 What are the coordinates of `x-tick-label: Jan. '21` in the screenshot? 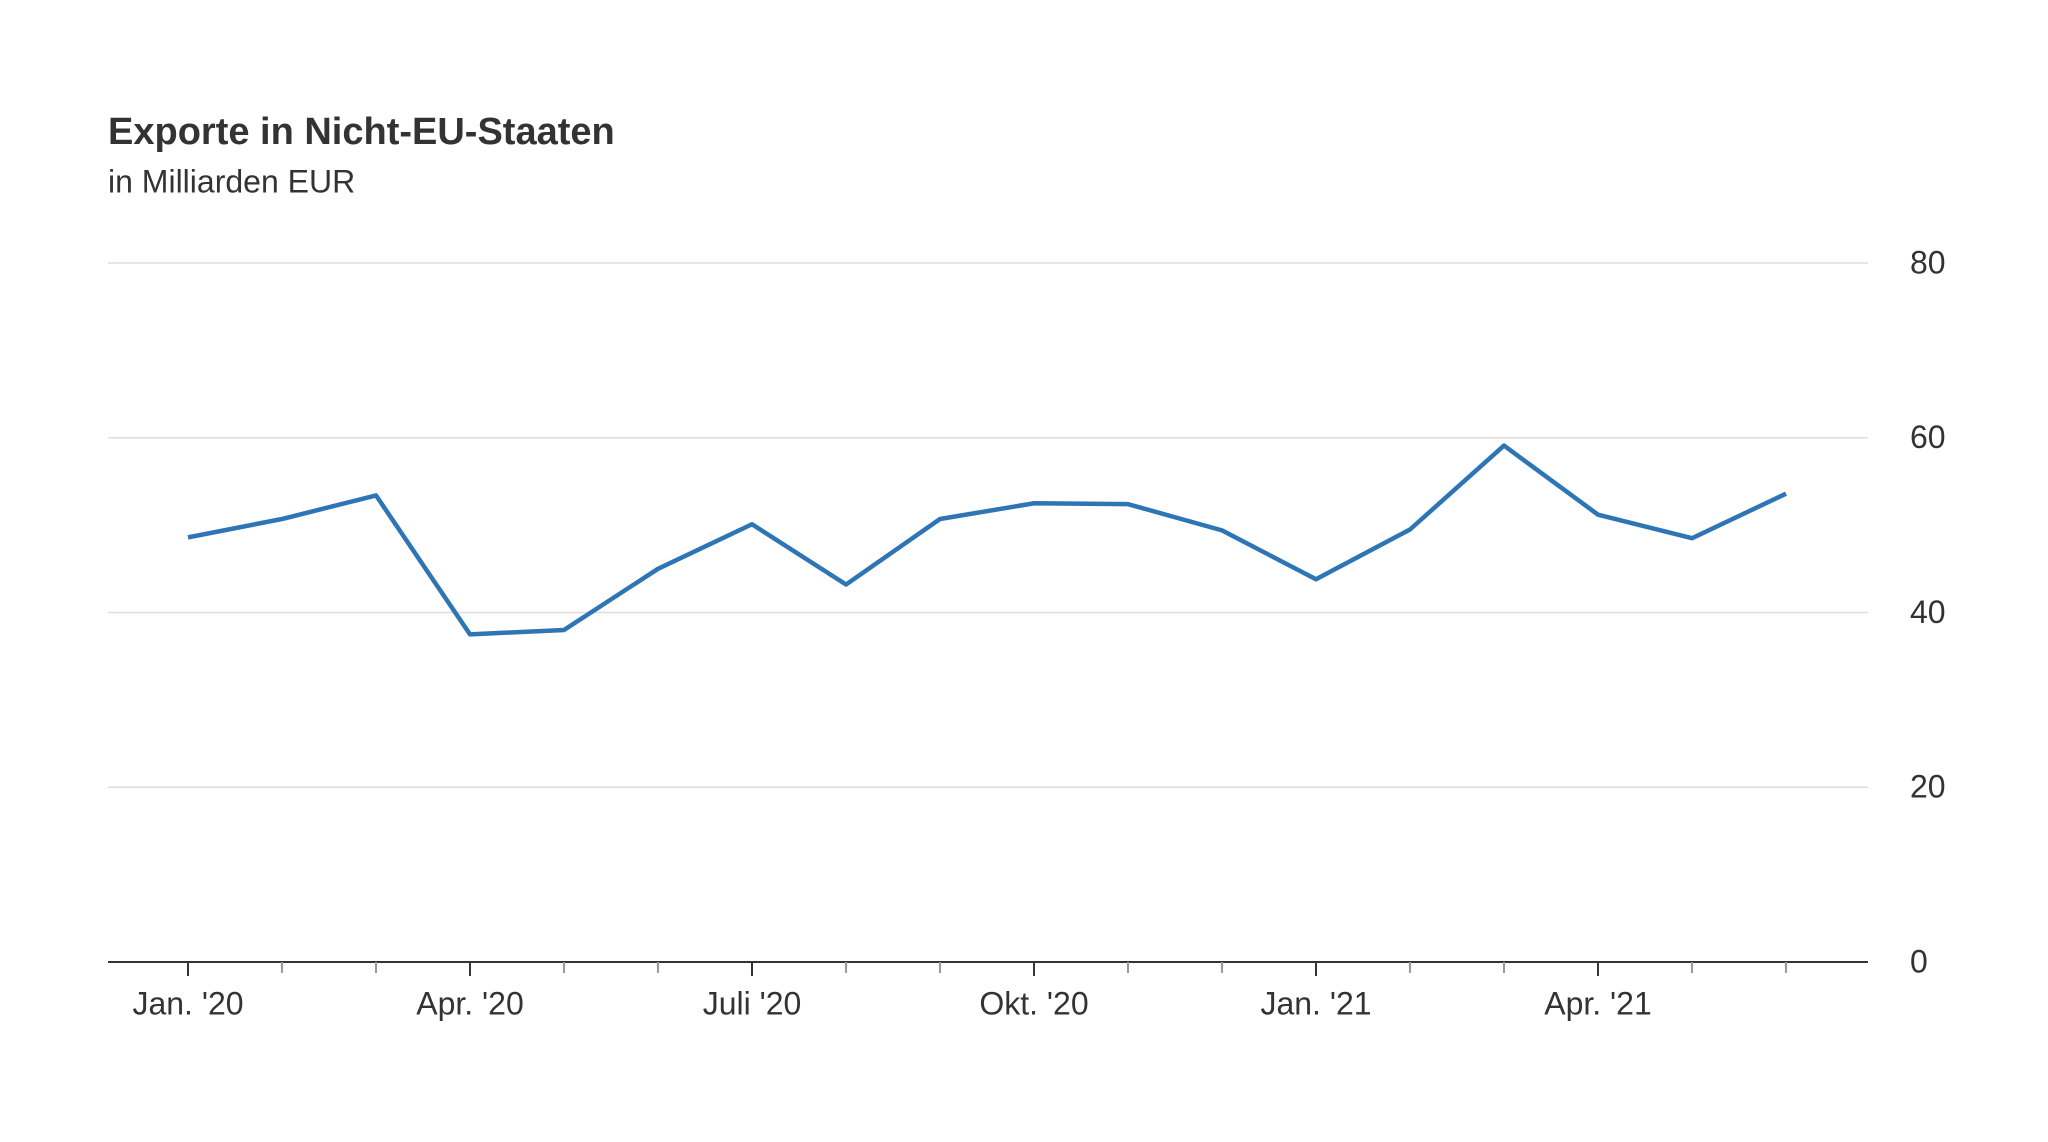 It's located at (1315, 1003).